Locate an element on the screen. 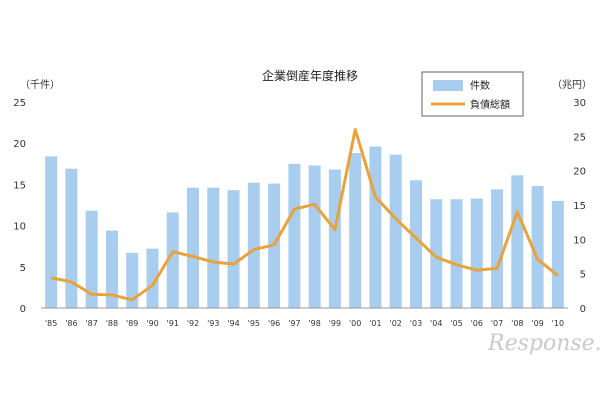 Image resolution: width=610 pixels, height=400 pixels. x-tick-label: '00 is located at coordinates (355, 323).